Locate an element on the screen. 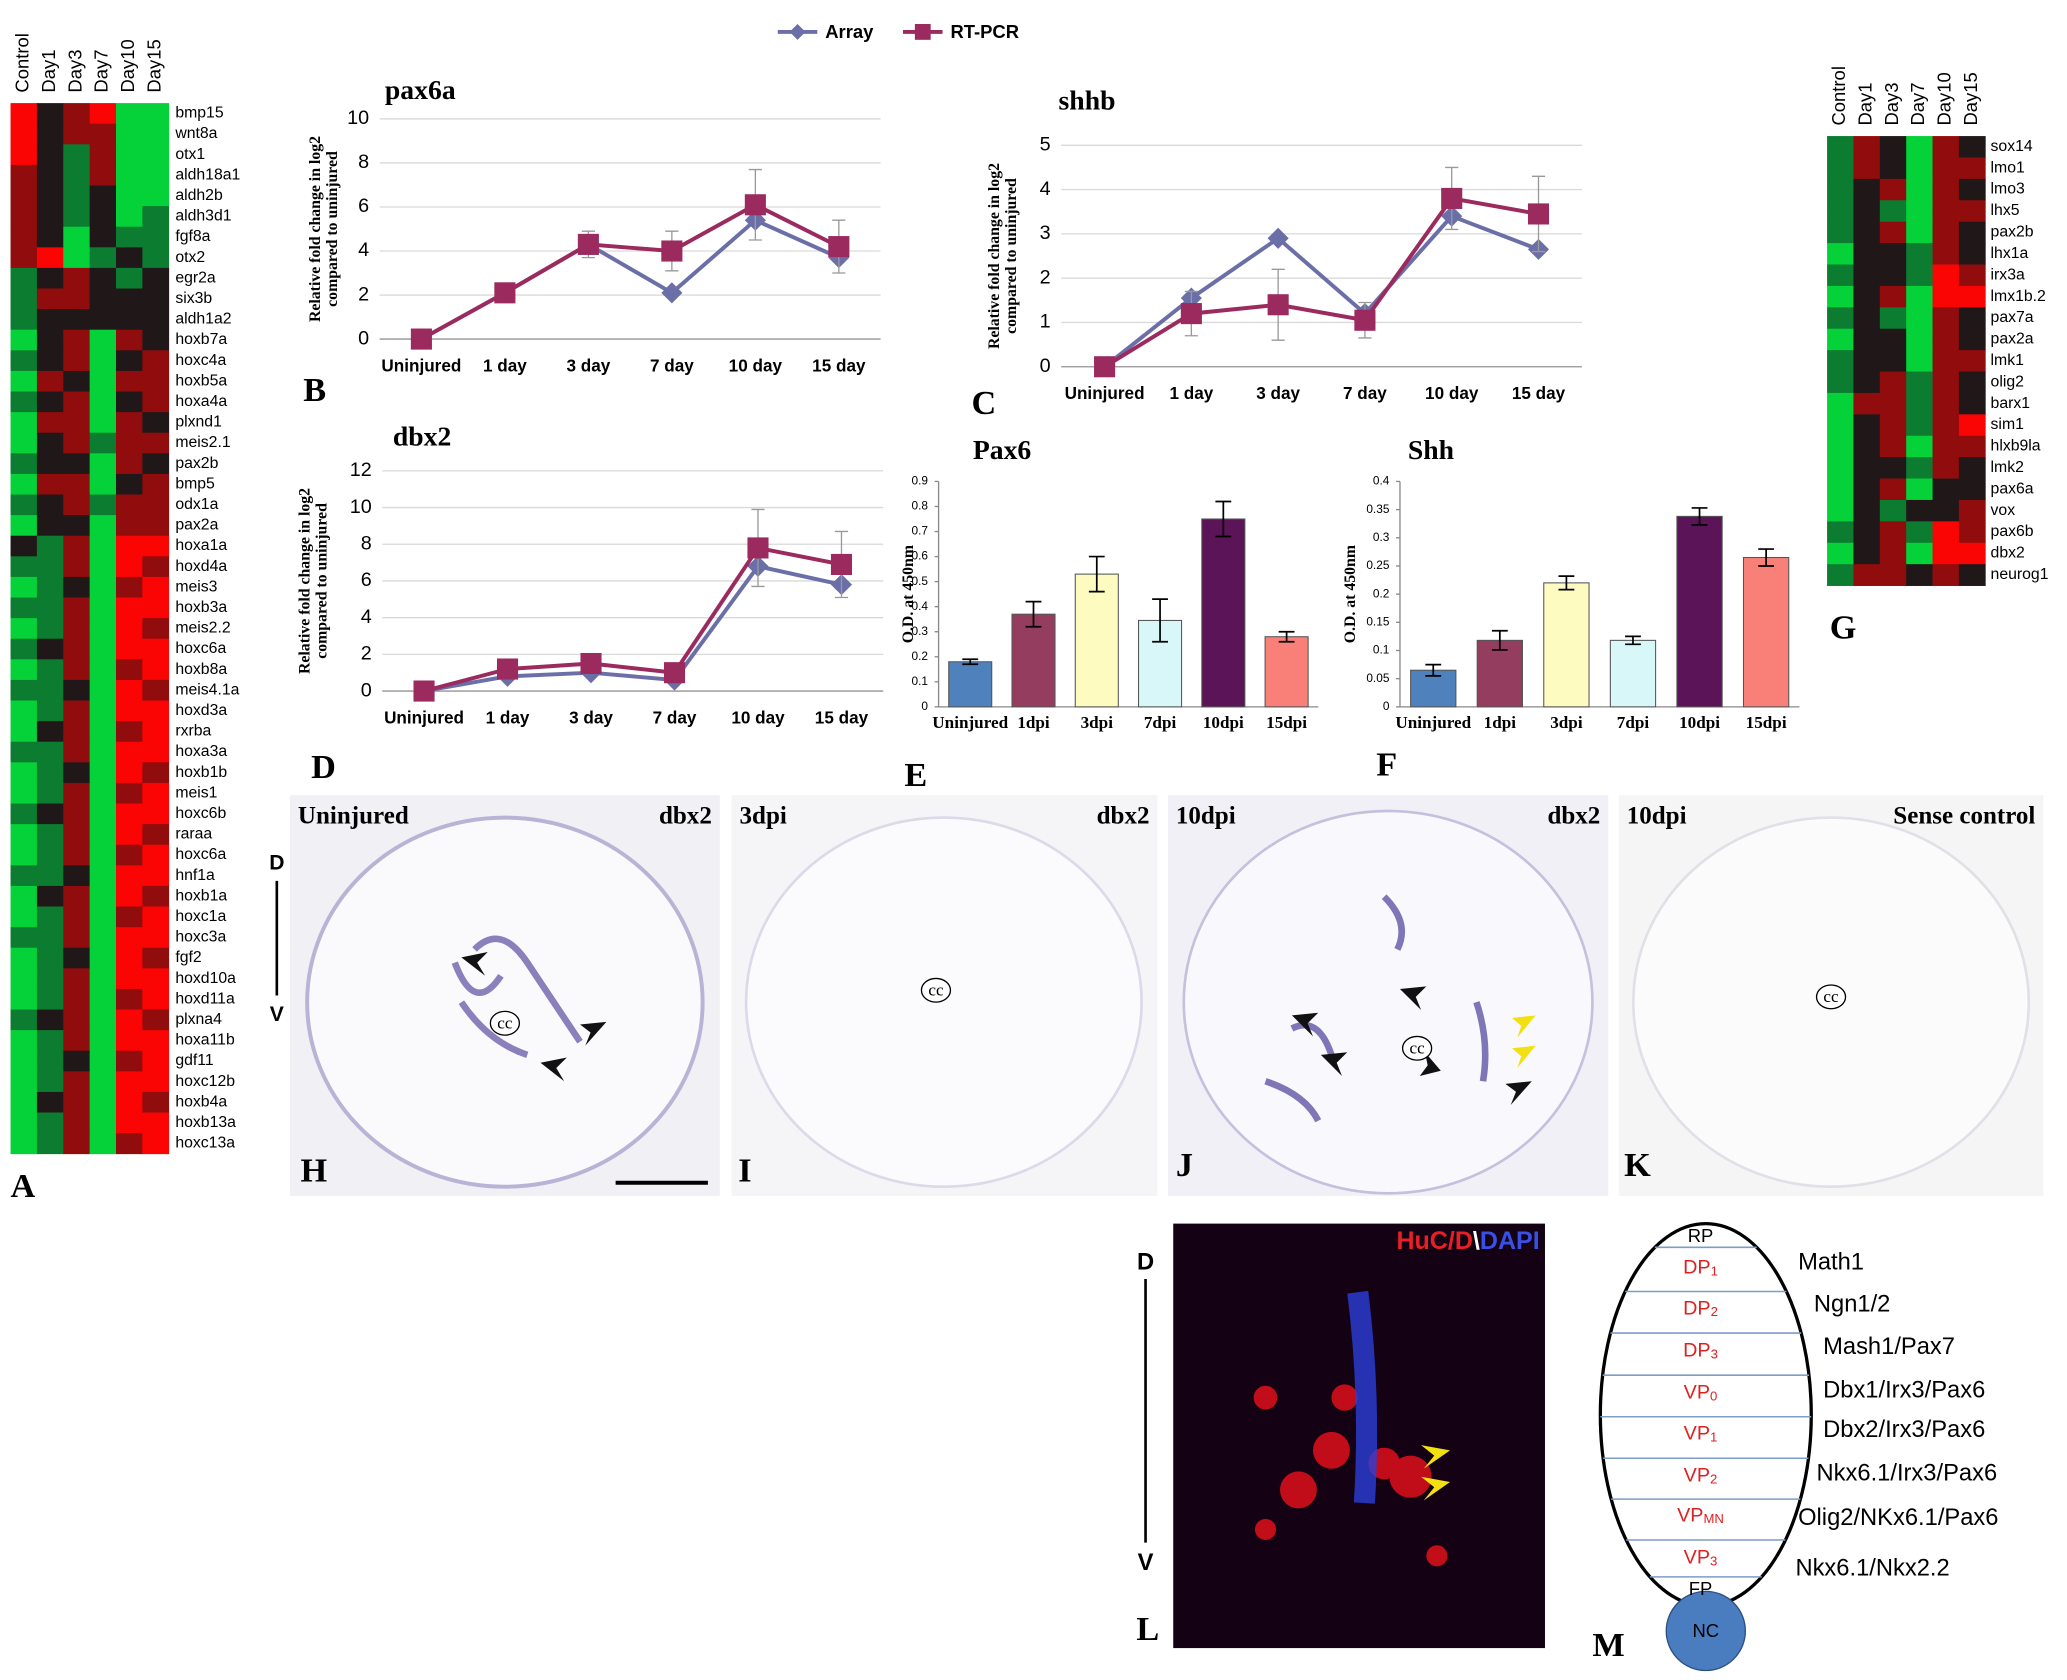 The image size is (2067, 1680). gene-label: dbx2 is located at coordinates (2008, 553).